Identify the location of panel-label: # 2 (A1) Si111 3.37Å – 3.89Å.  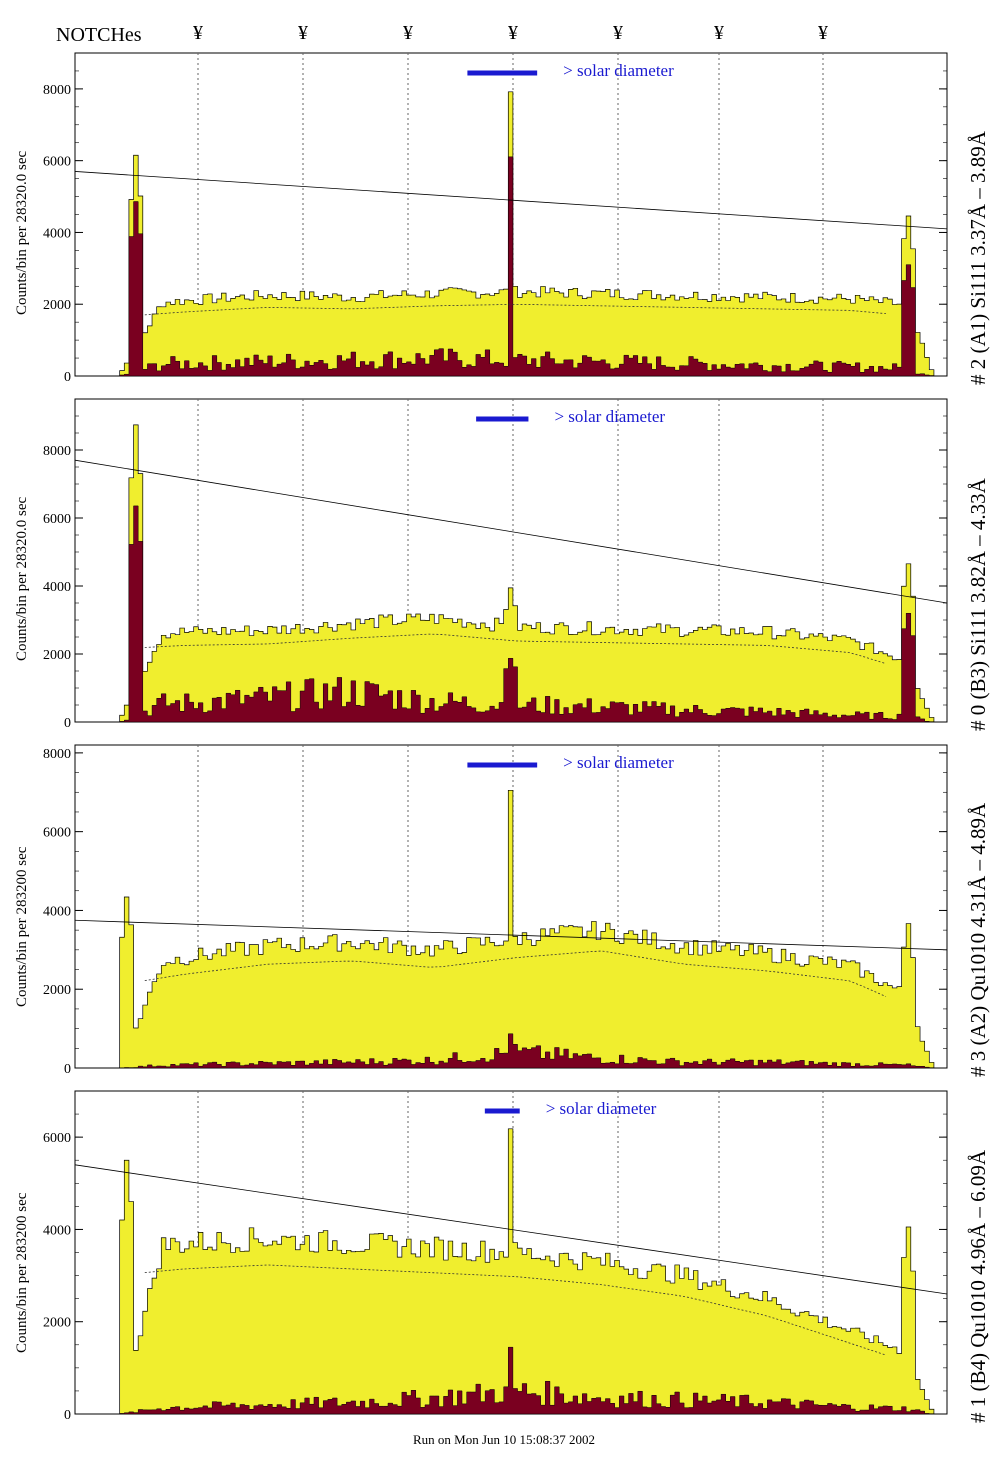
(978, 257).